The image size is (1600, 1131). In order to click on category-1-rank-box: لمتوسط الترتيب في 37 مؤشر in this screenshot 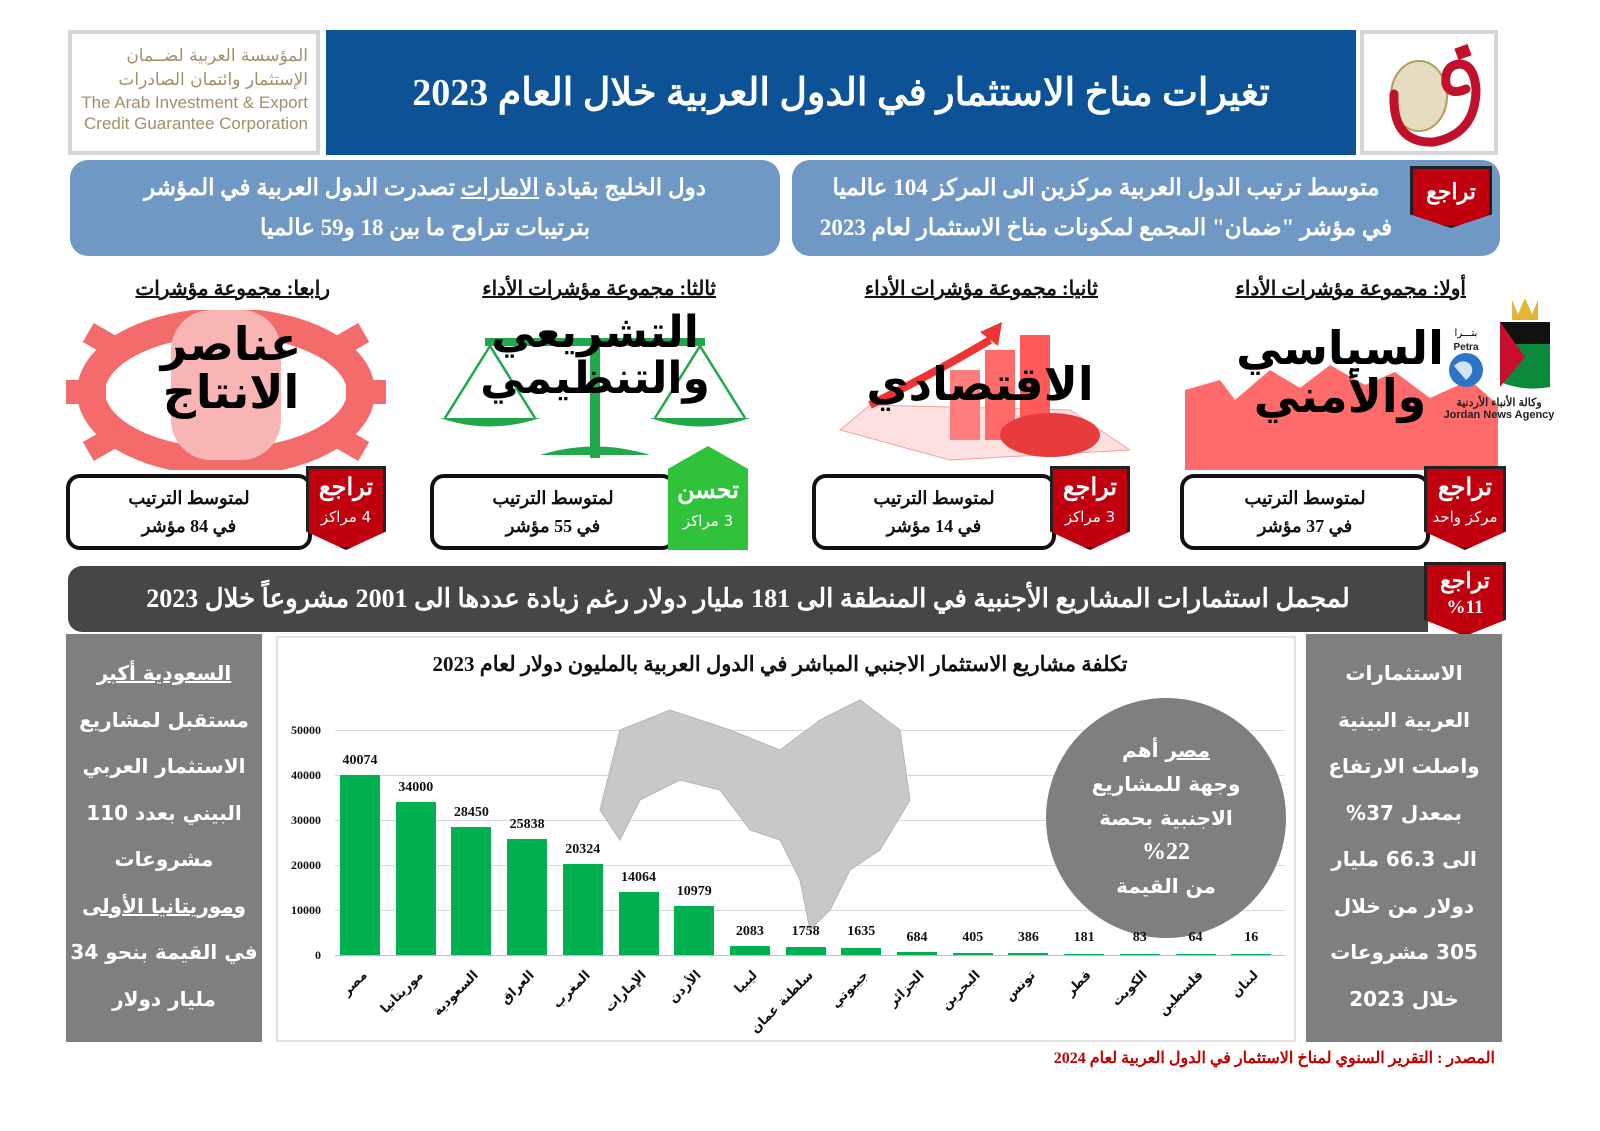, I will do `click(1305, 512)`.